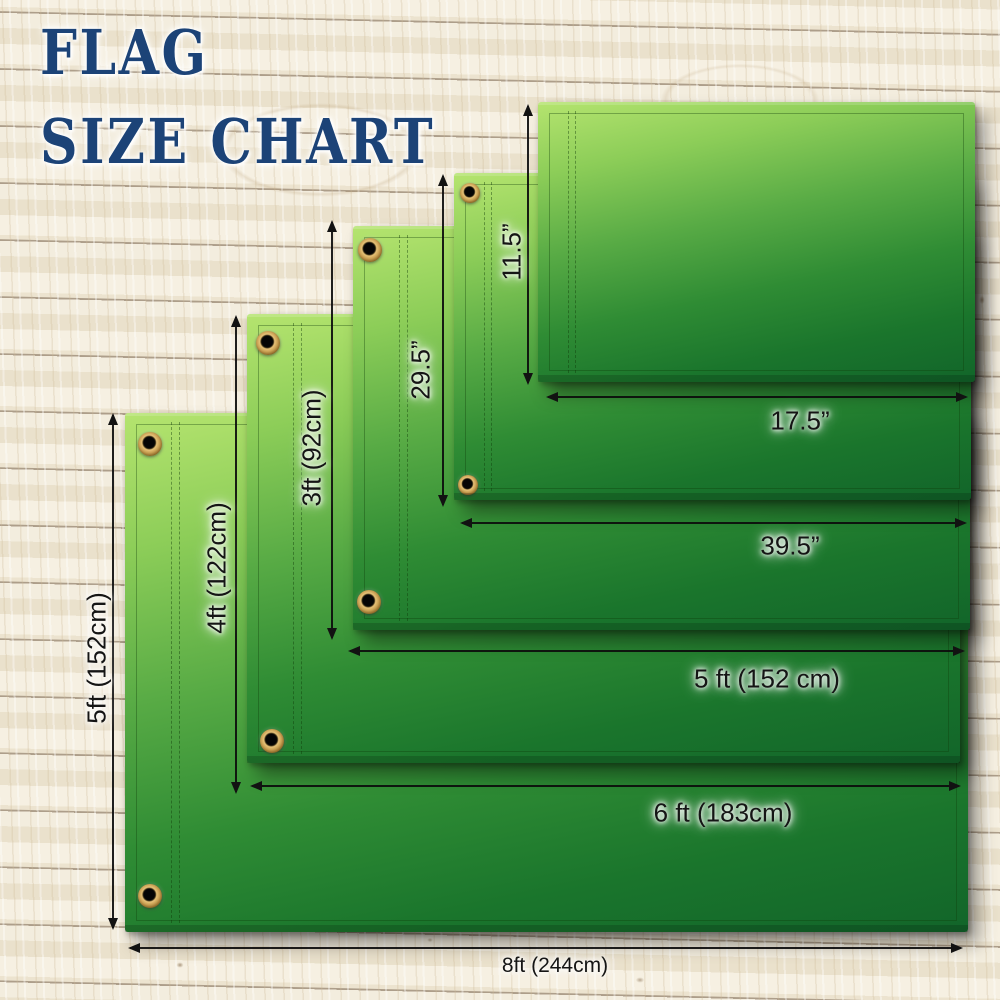  What do you see at coordinates (800, 420) in the screenshot?
I see `width-label-flag-17in: 17.5”` at bounding box center [800, 420].